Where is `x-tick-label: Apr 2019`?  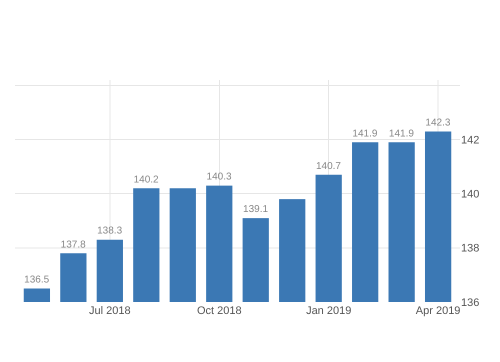
x-tick-label: Apr 2019 is located at coordinates (438, 311).